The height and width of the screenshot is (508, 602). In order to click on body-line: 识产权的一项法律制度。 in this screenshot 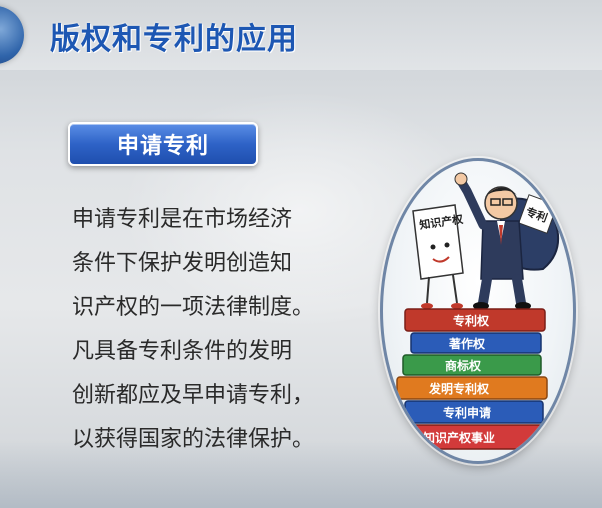, I will do `click(193, 307)`.